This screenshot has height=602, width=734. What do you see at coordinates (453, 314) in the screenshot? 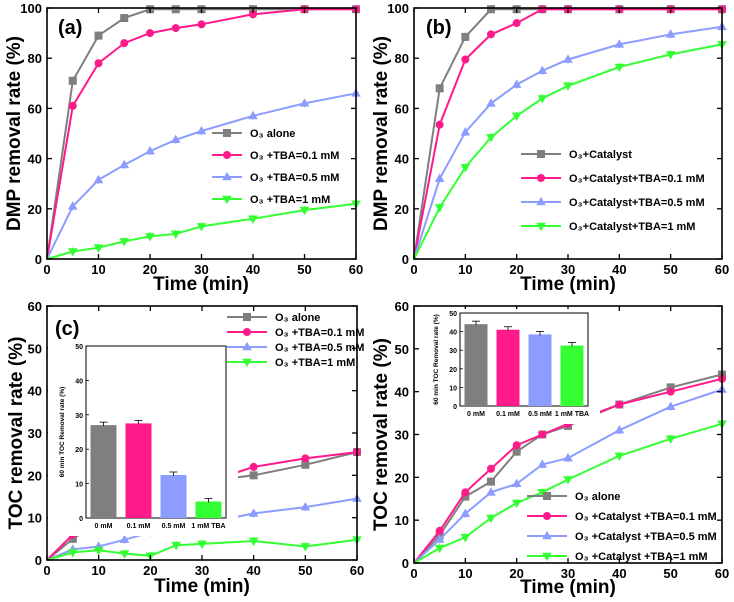
I see `inset-y-tick-label: 50` at bounding box center [453, 314].